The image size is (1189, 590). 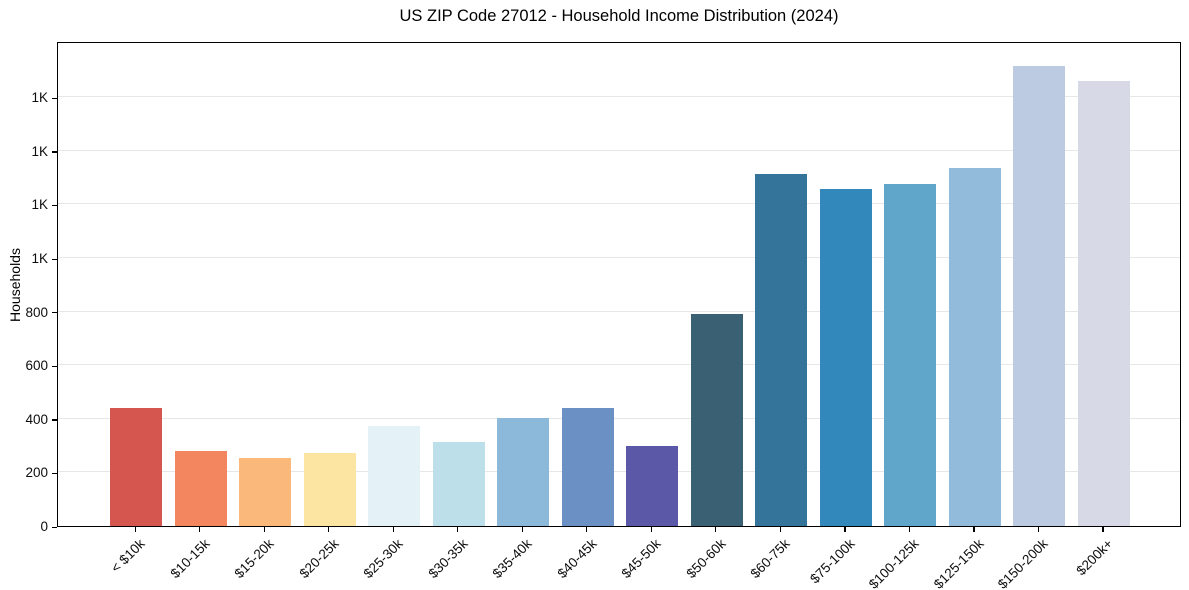 What do you see at coordinates (832, 561) in the screenshot?
I see `x-tick-label: $75-100k` at bounding box center [832, 561].